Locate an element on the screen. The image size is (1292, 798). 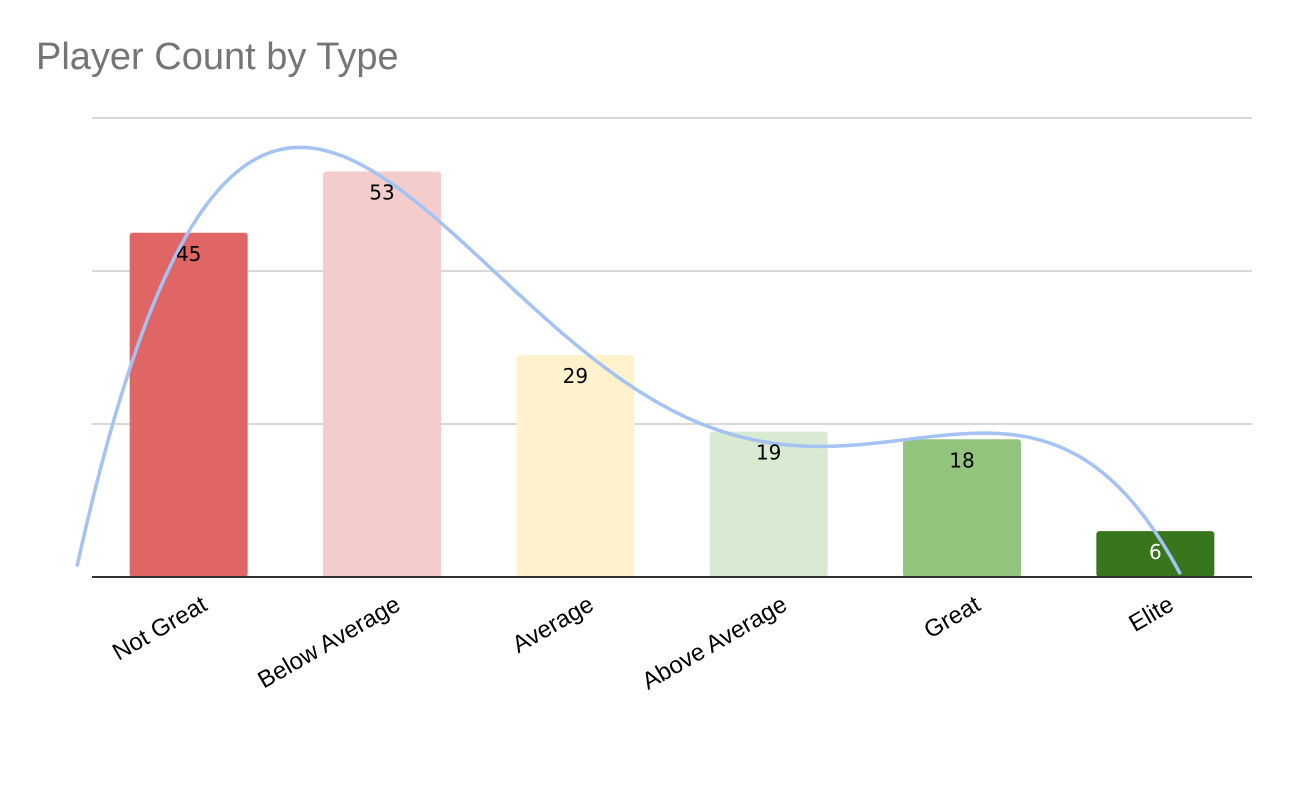
x-tick-label: Below Average is located at coordinates (329, 642).